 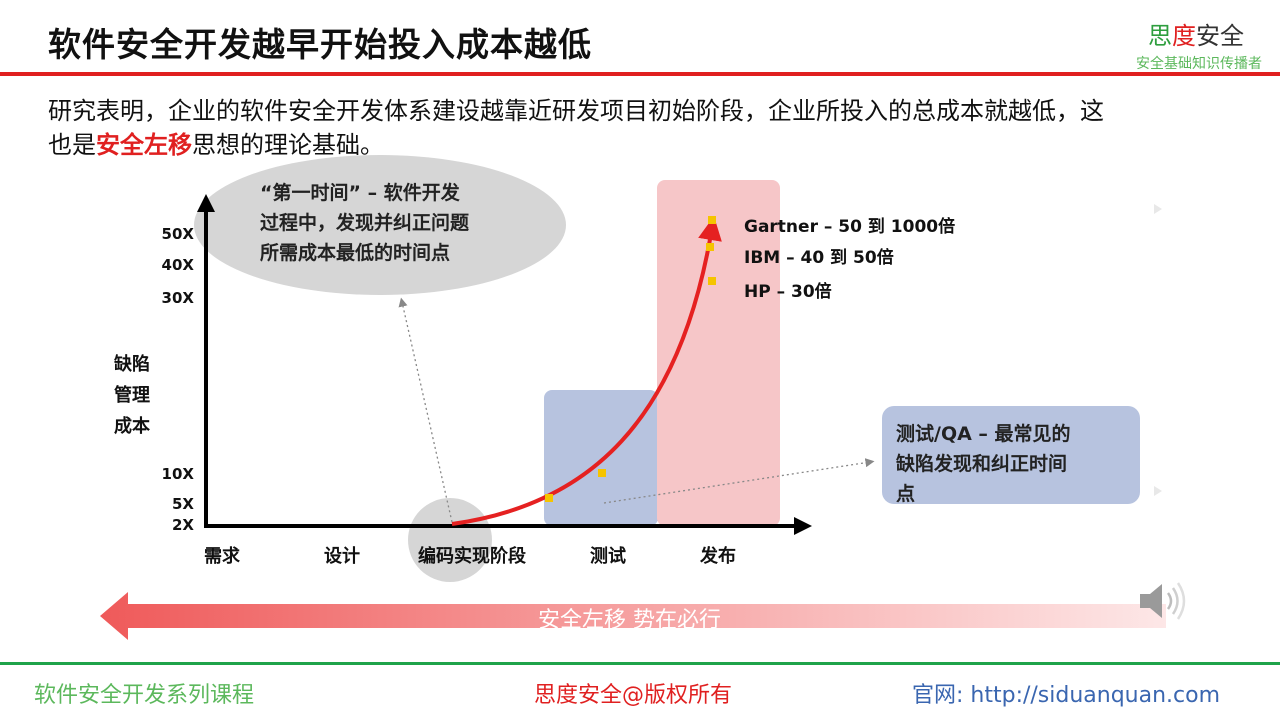 What do you see at coordinates (1220, 36) in the screenshot?
I see `brand-part-3: 安全` at bounding box center [1220, 36].